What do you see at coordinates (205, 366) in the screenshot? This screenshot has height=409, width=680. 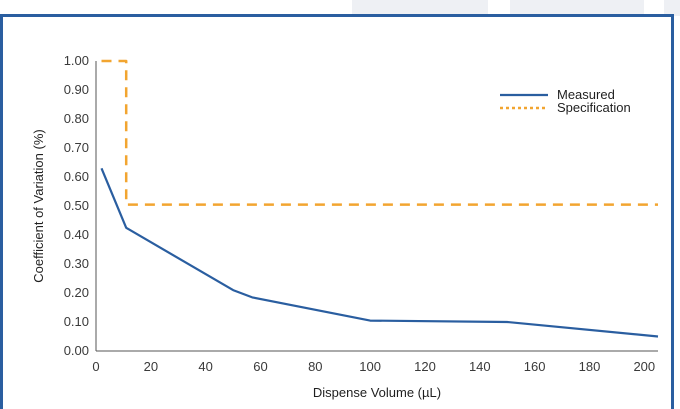 I see `x-tick-label: 40` at bounding box center [205, 366].